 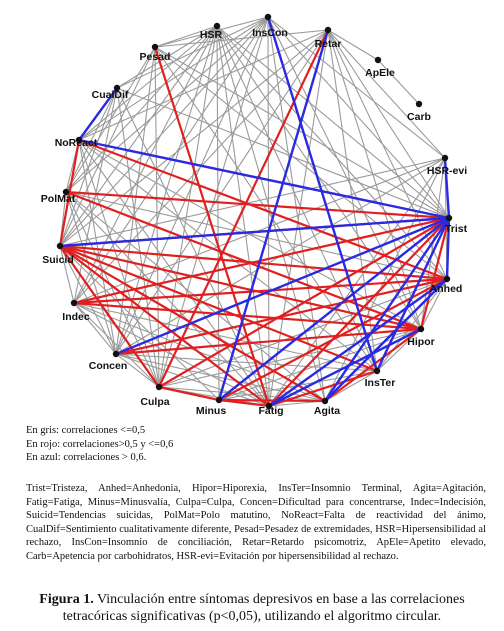 I want to click on node-label-apele: ApEle, so click(x=380, y=73).